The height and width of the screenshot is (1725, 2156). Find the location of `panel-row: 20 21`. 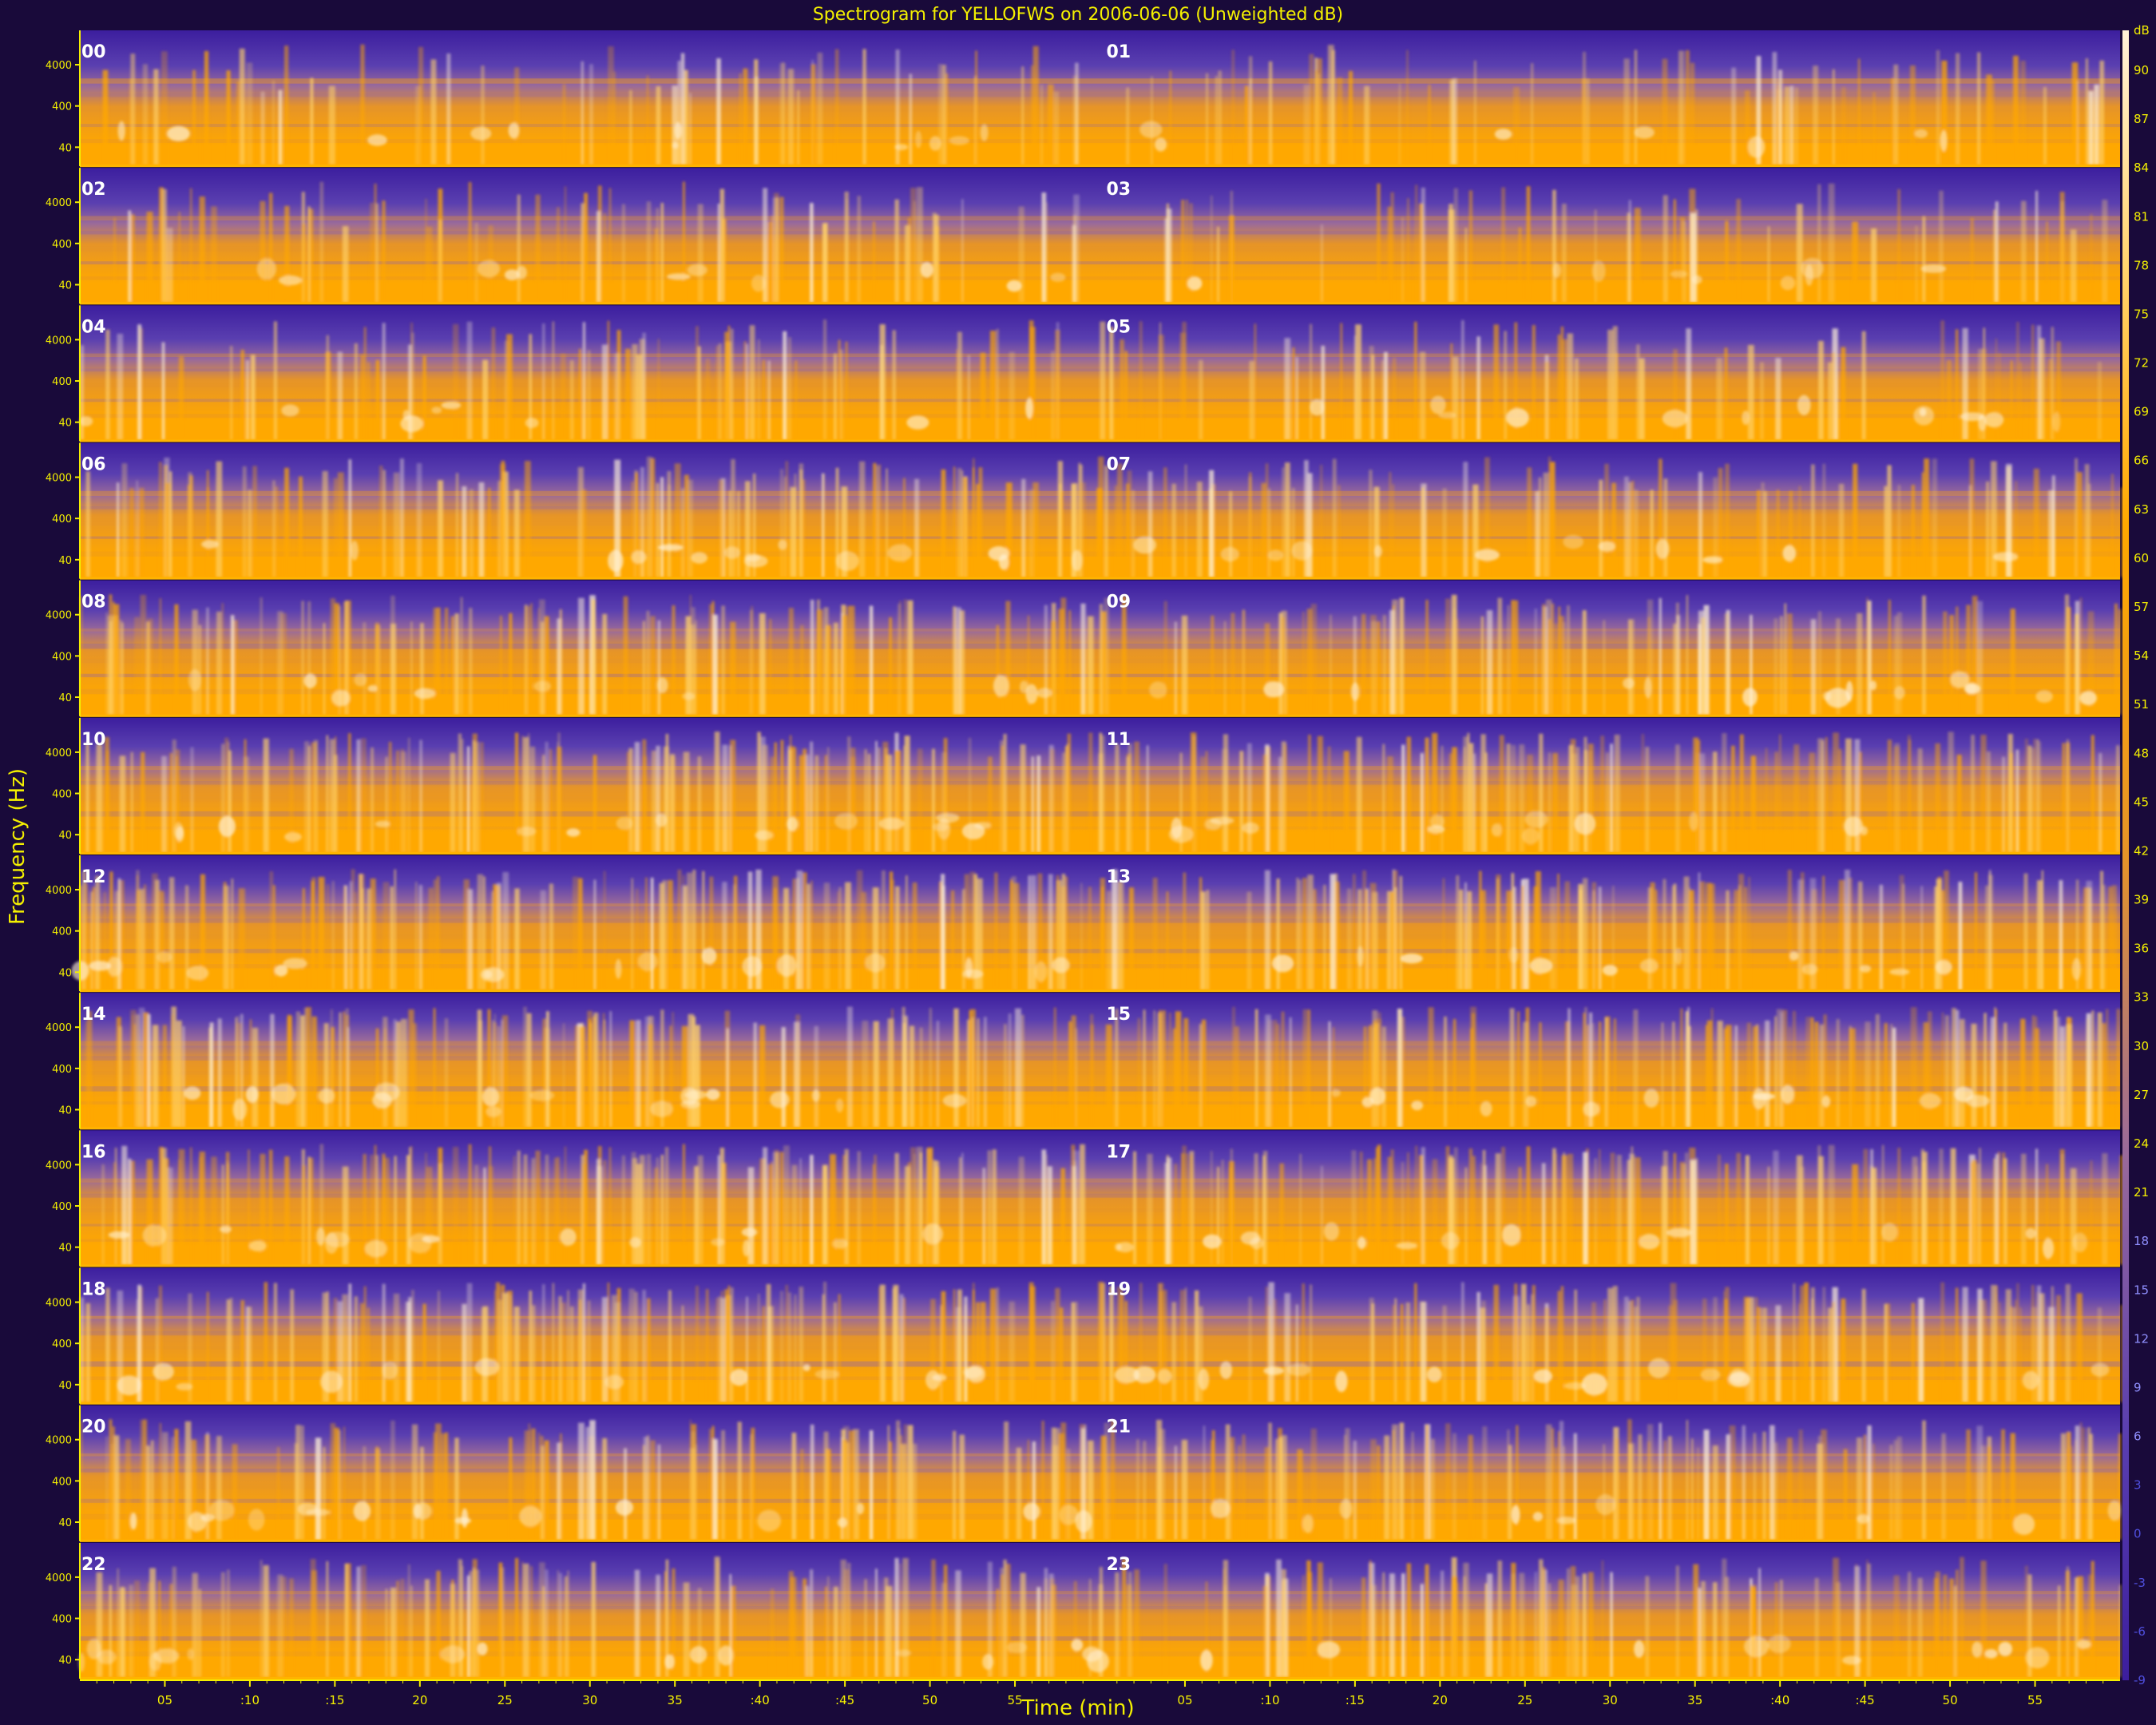

panel-row: 20 21 is located at coordinates (1101, 1474).